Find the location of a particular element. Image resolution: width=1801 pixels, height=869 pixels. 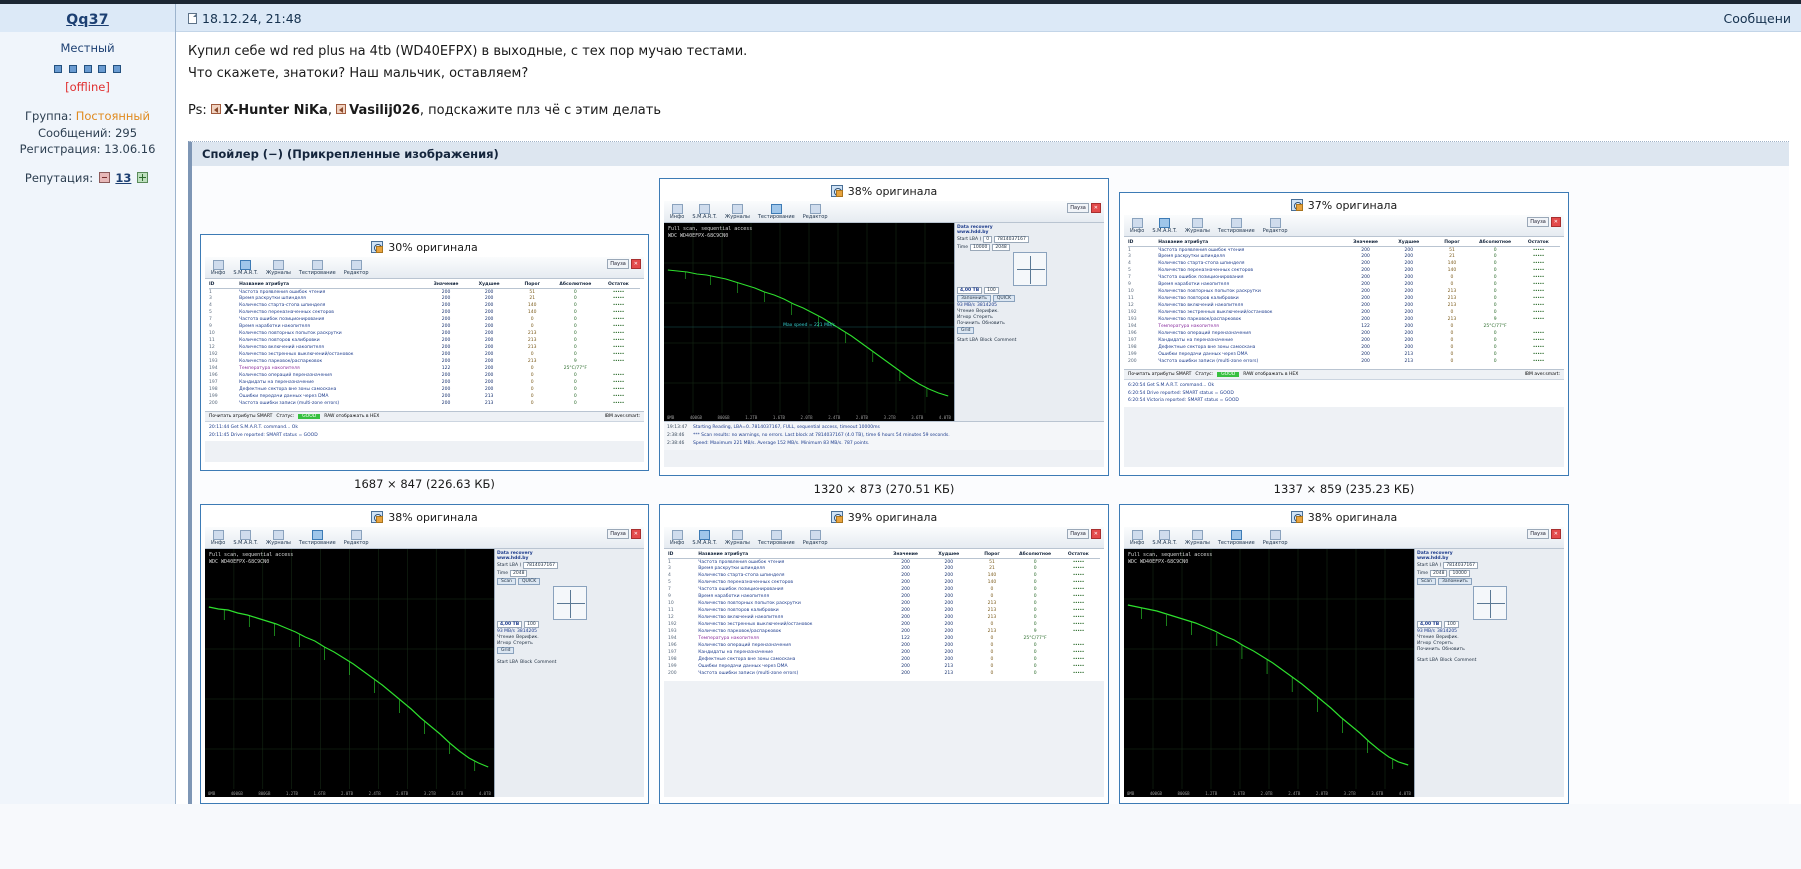

reputation-value: 13 is located at coordinates (123, 178).